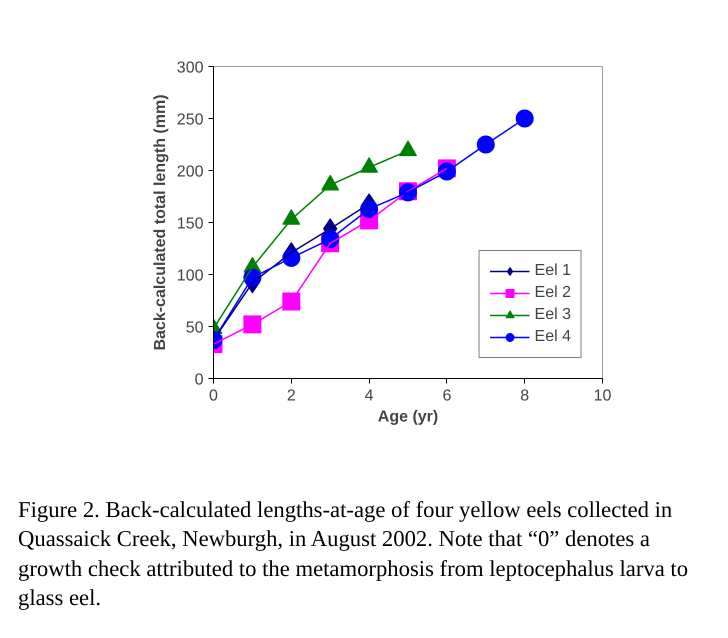  Describe the element at coordinates (525, 396) in the screenshot. I see `x-tick-label: 8` at that location.